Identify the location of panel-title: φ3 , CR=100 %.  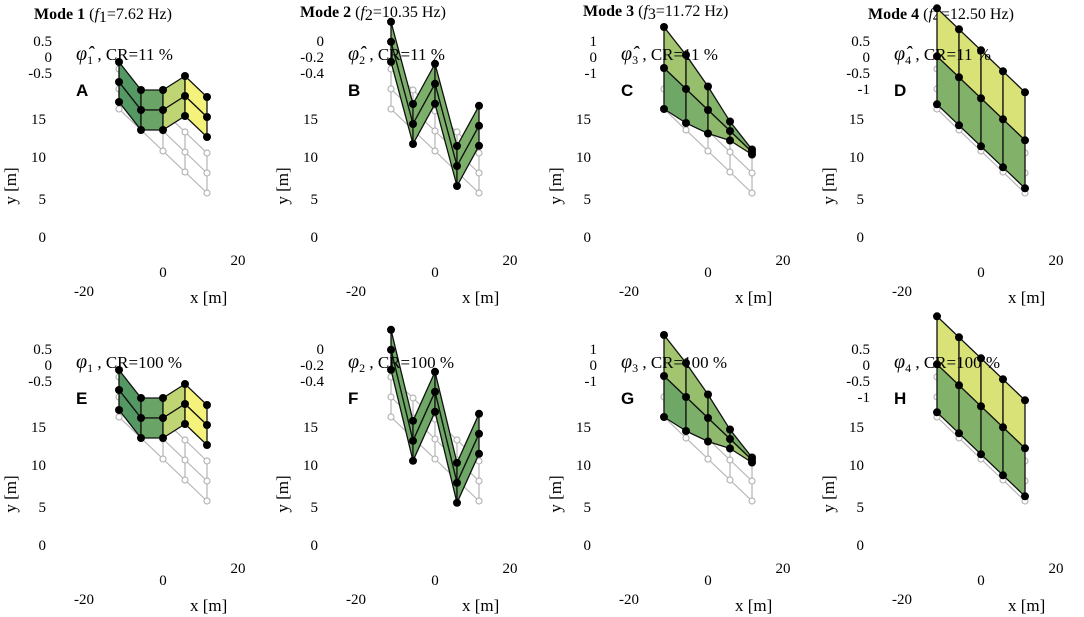
(674, 363).